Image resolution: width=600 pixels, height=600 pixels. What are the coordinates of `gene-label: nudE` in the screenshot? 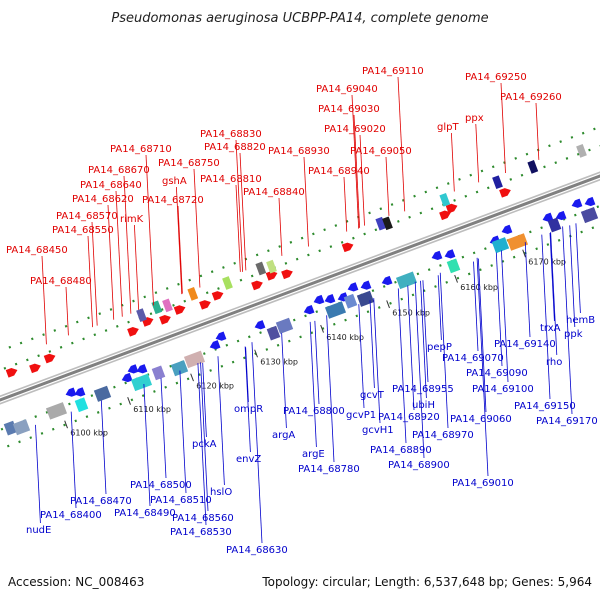 It's located at (38, 530).